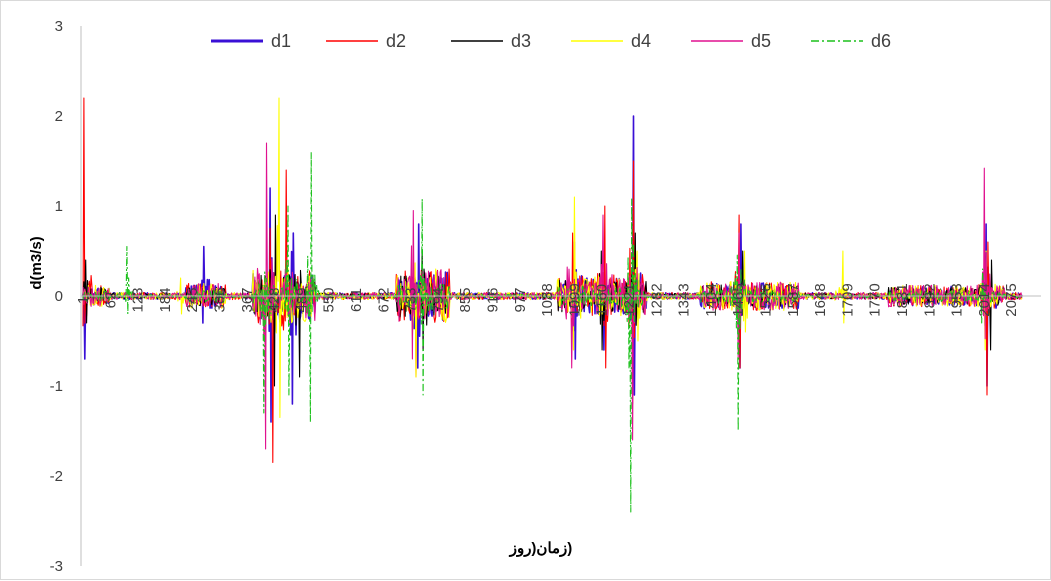 This screenshot has width=1051, height=581. What do you see at coordinates (902, 299) in the screenshot?
I see `x-tick-label: 1831` at bounding box center [902, 299].